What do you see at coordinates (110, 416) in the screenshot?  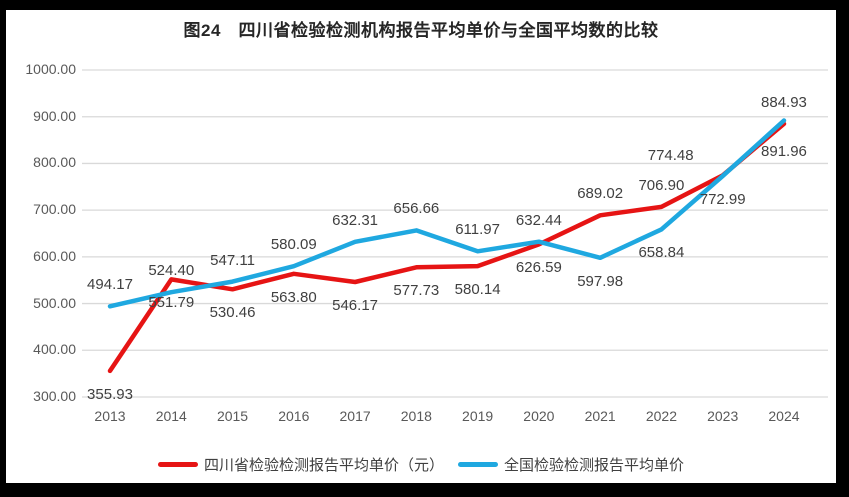 I see `x-axis-tick-label: 2013` at bounding box center [110, 416].